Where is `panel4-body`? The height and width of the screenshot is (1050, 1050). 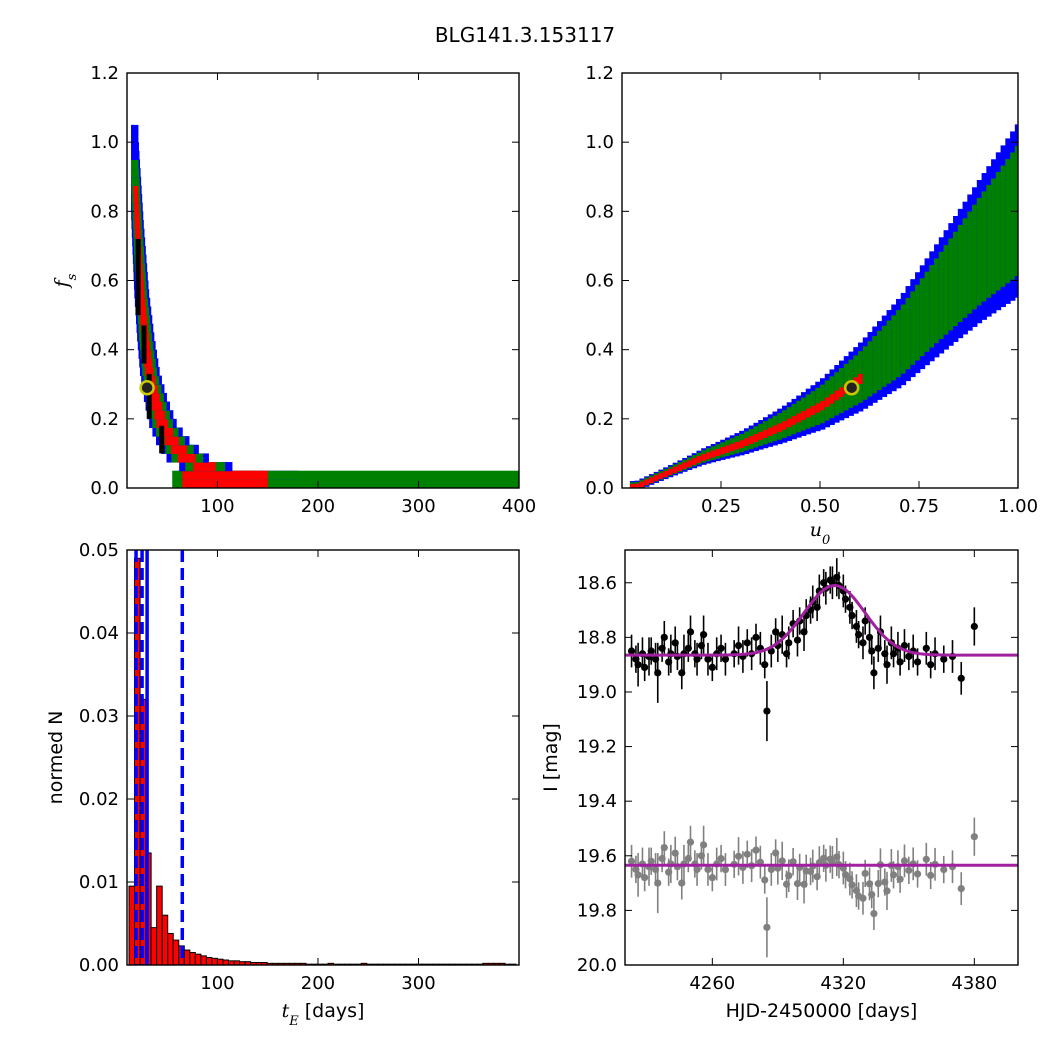
panel4-body is located at coordinates (821, 758).